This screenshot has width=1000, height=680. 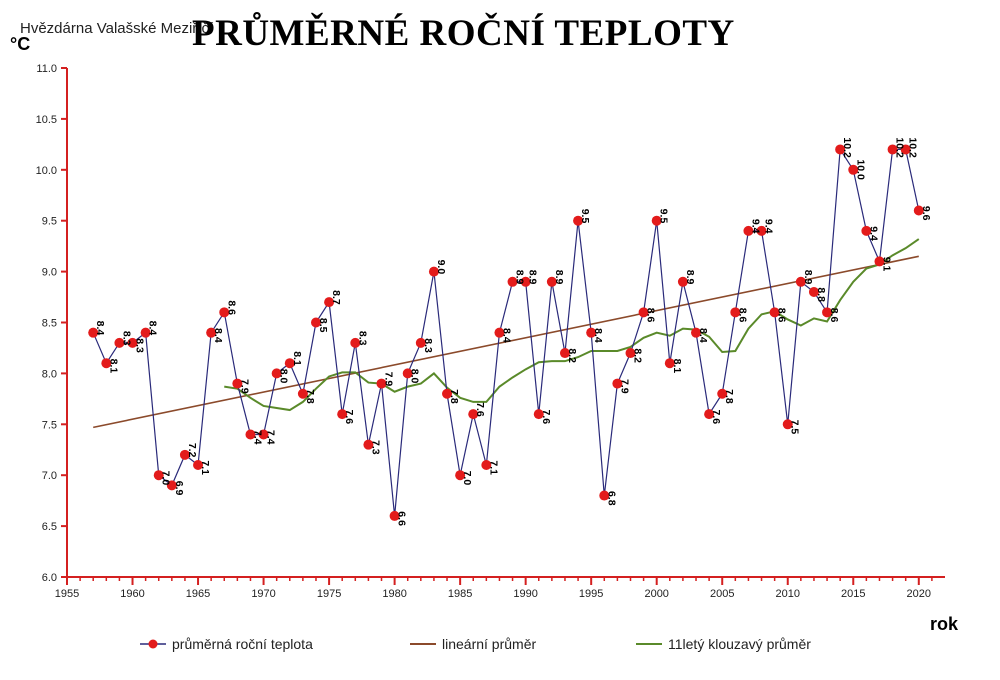 What do you see at coordinates (913, 147) in the screenshot?
I see `data-label: 10.2` at bounding box center [913, 147].